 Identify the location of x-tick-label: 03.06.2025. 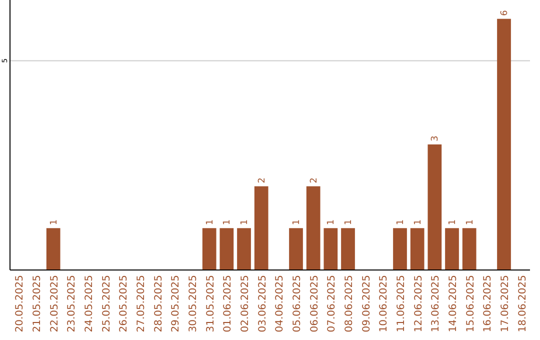
(262, 303).